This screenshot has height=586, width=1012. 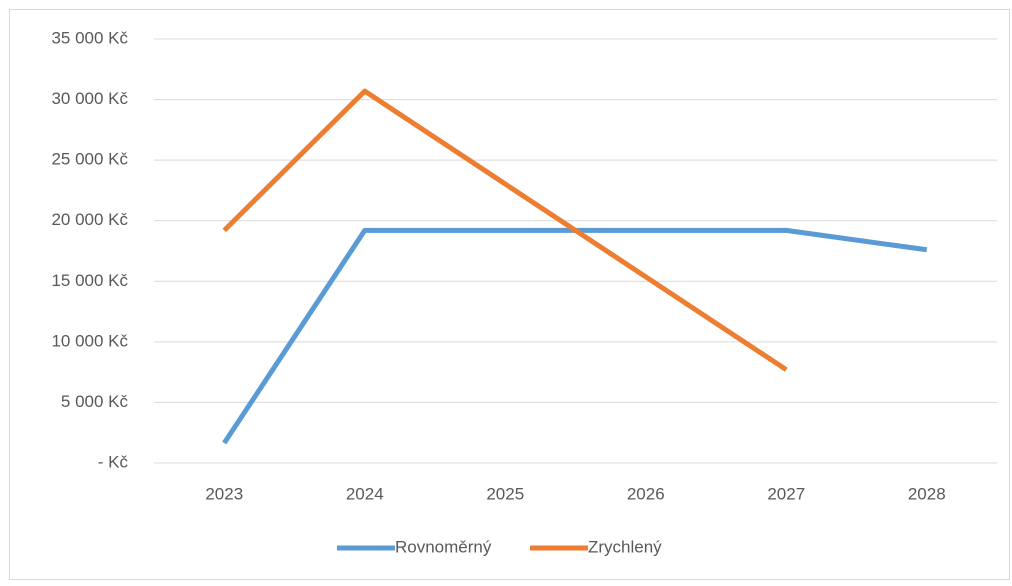 I want to click on y-tick-label: - Kč, so click(x=113, y=461).